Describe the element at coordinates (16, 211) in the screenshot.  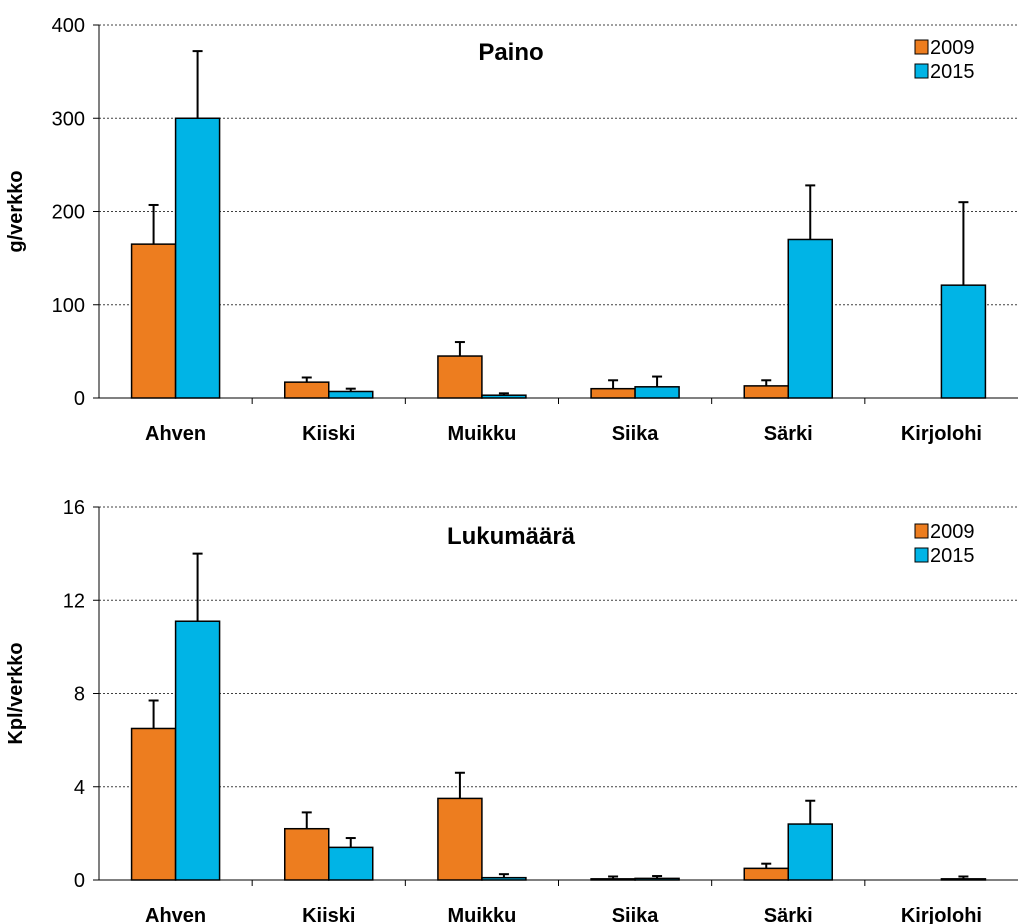
I see `y-axis-label: g/verkko` at that location.